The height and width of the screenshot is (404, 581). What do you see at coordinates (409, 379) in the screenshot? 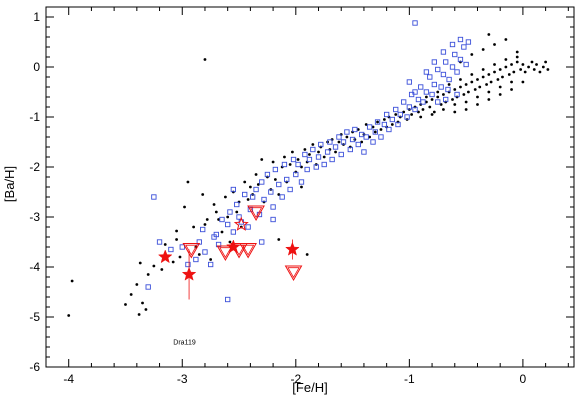
I see `x-tick-label: -1` at bounding box center [409, 379].